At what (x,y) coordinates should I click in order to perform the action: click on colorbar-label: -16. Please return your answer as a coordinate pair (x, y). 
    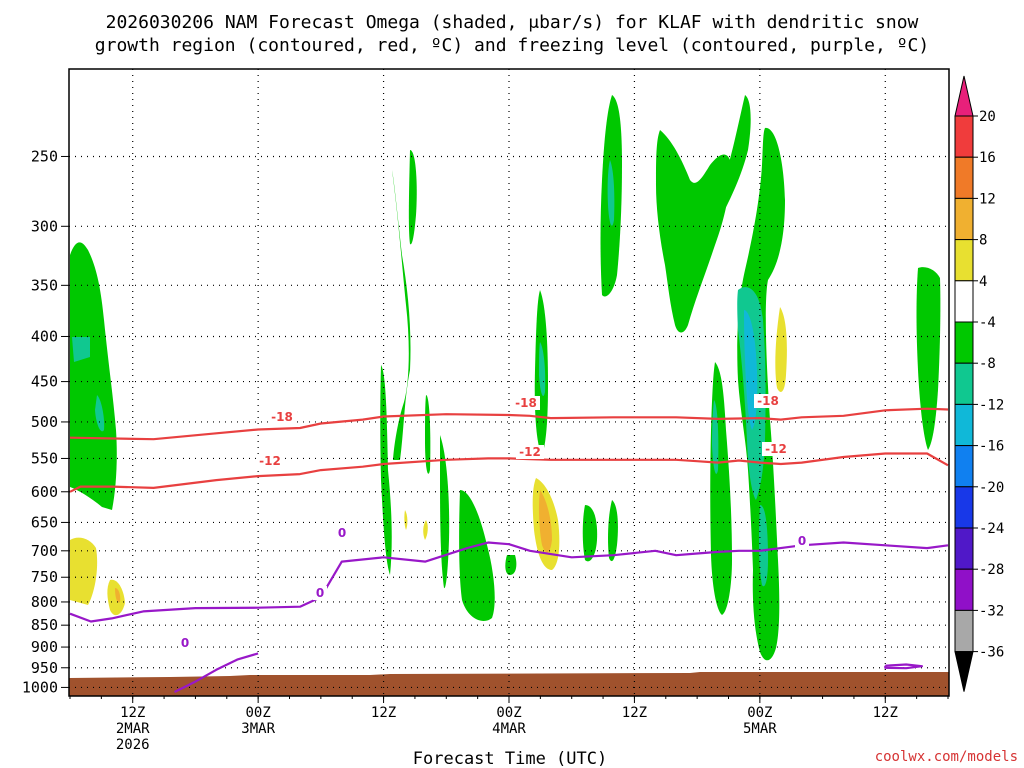
    Looking at the image, I should click on (991, 447).